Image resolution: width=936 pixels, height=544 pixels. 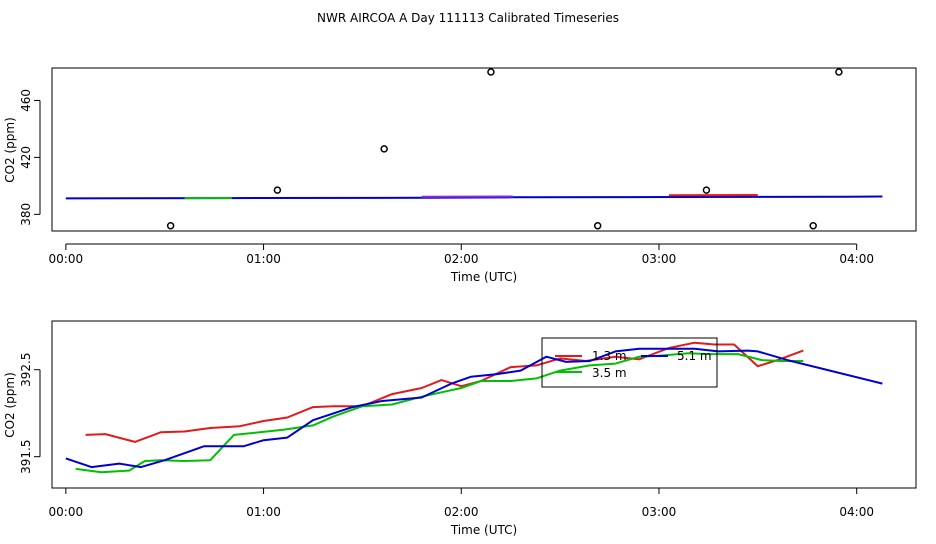 What do you see at coordinates (66, 259) in the screenshot?
I see `top-x-tick-label: 00:00` at bounding box center [66, 259].